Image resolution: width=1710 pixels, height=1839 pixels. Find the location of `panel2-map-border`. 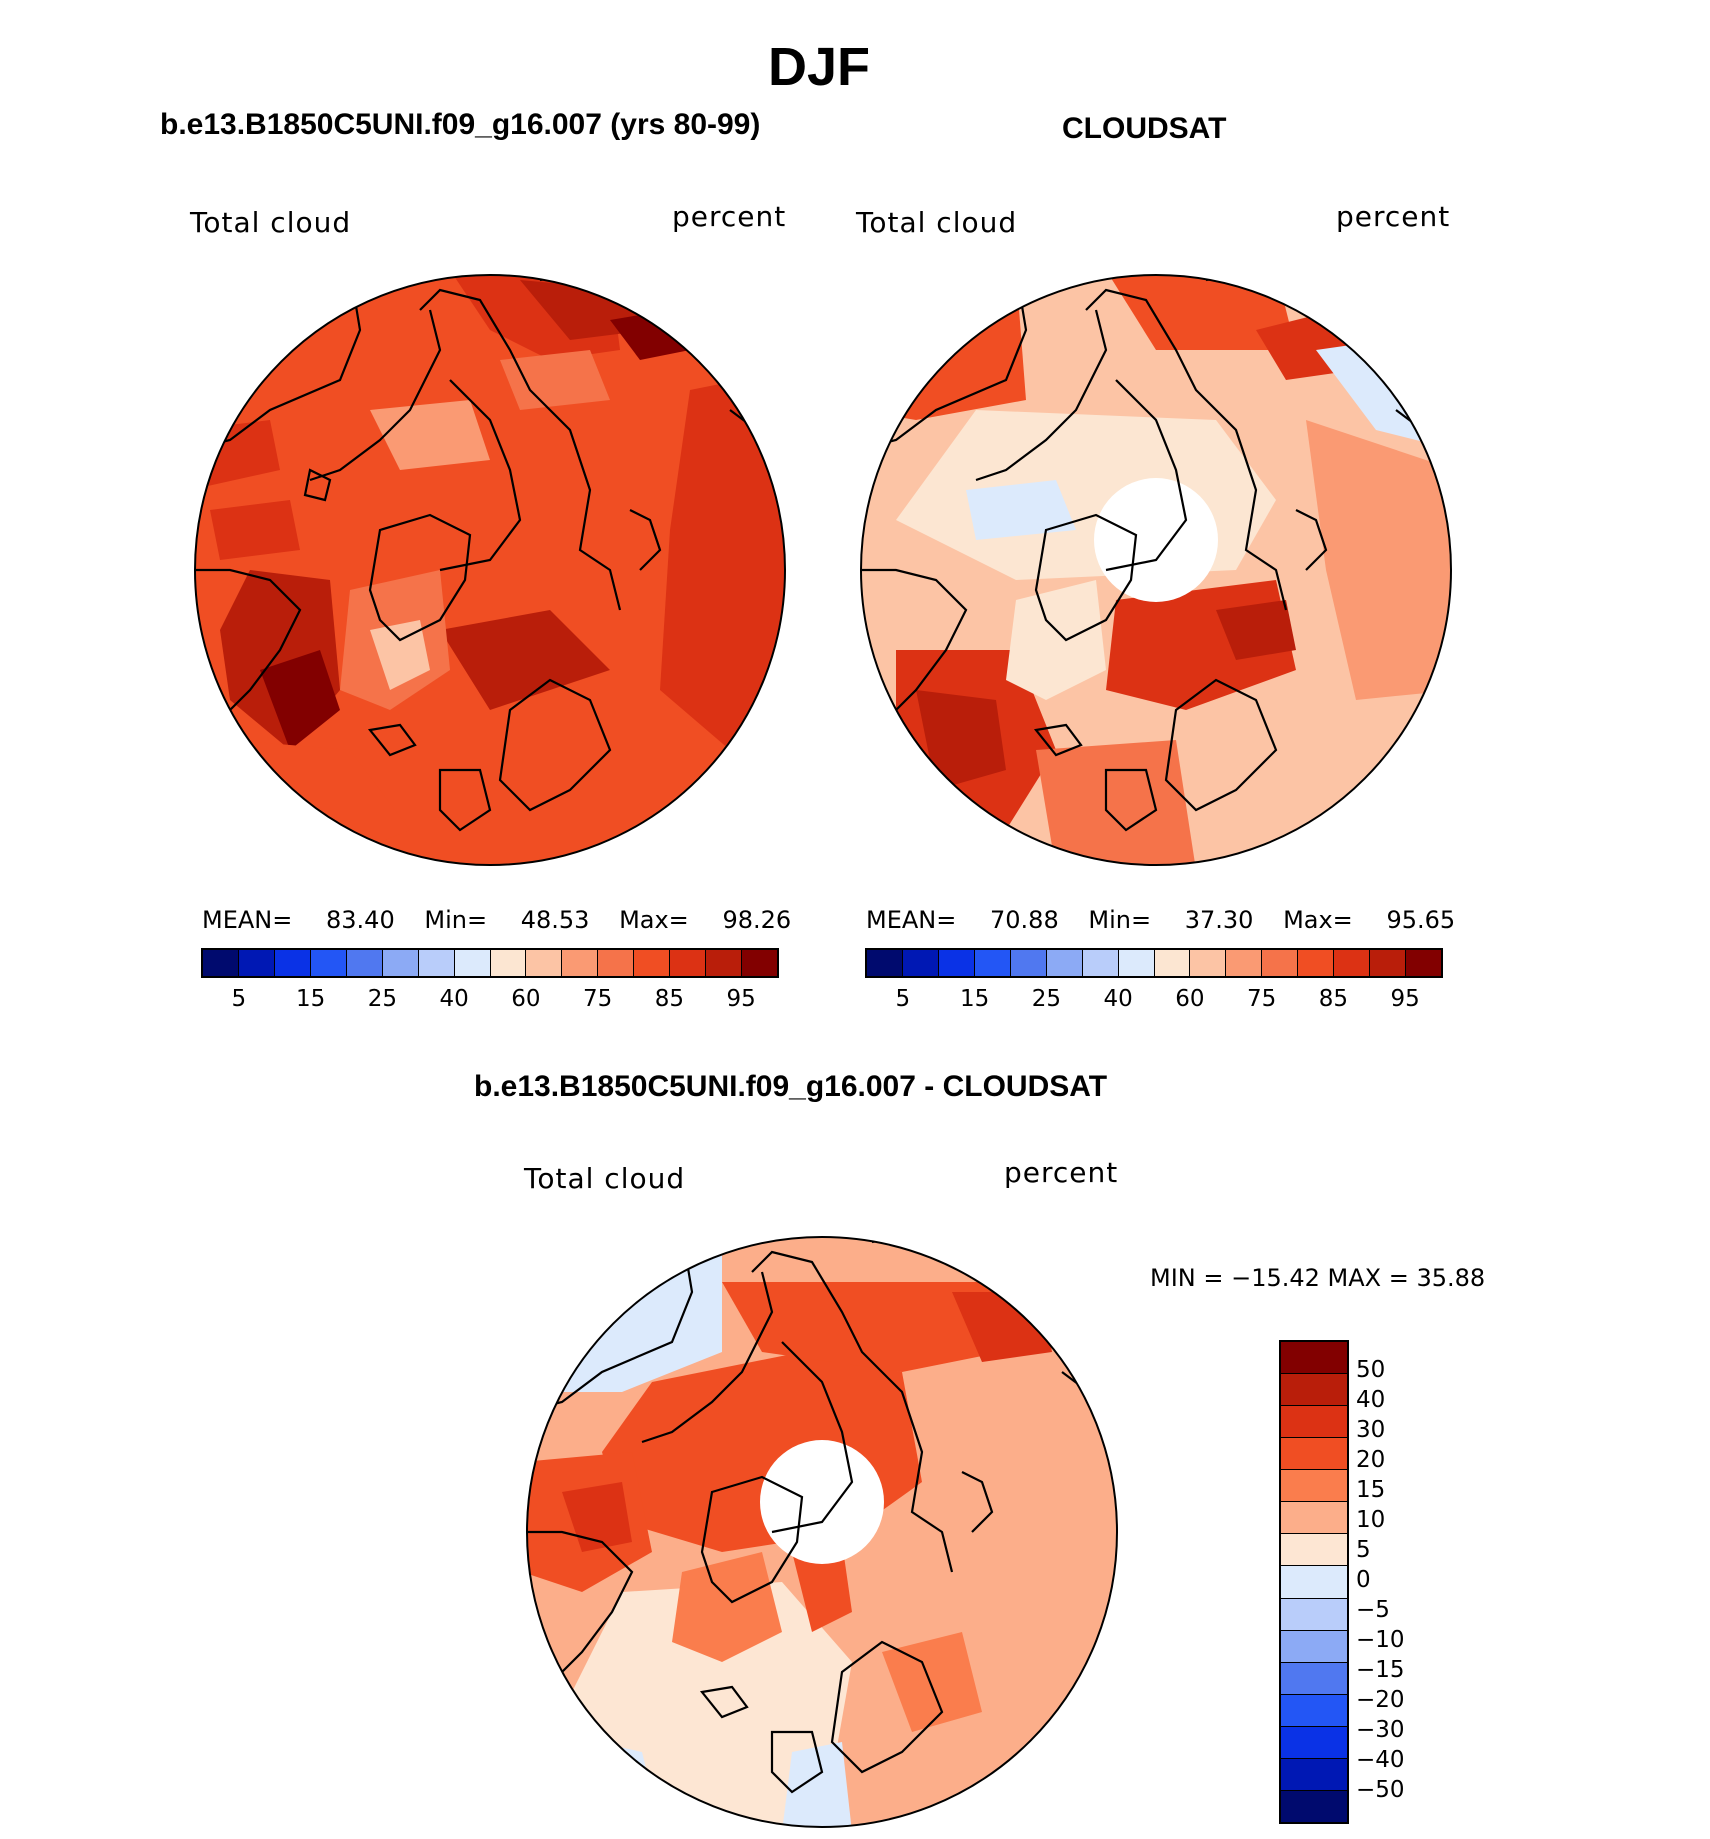

panel2-map-border is located at coordinates (1156, 570).